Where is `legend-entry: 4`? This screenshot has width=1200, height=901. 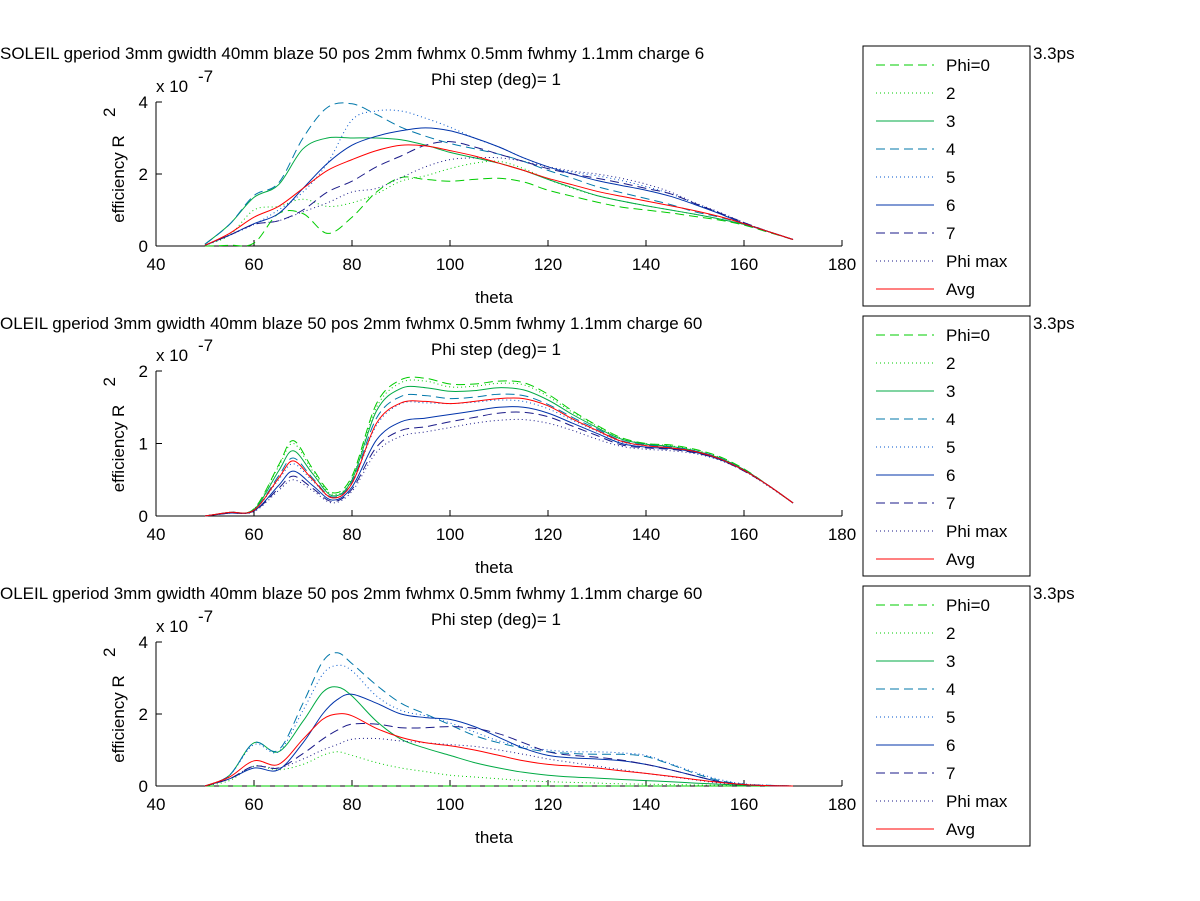
legend-entry: 4 is located at coordinates (950, 689).